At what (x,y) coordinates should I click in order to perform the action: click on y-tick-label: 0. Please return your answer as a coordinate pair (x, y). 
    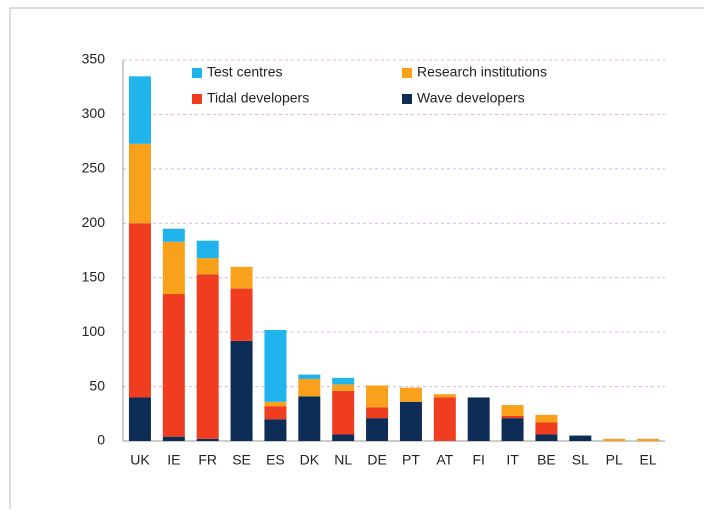
    Looking at the image, I should click on (101, 440).